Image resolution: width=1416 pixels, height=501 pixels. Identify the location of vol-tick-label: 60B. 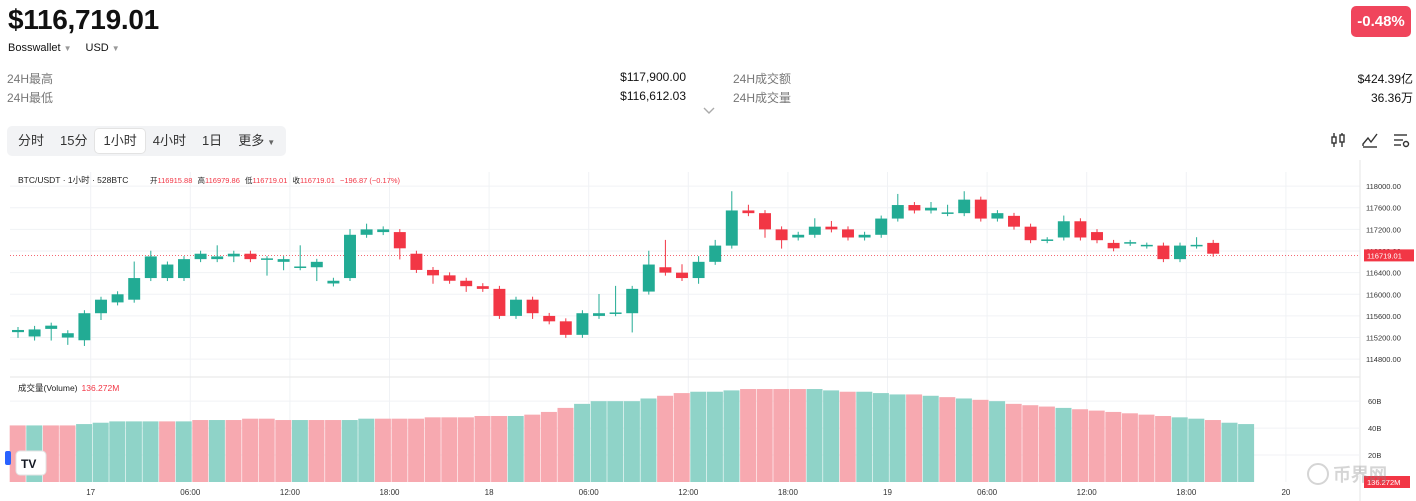
(1374, 401).